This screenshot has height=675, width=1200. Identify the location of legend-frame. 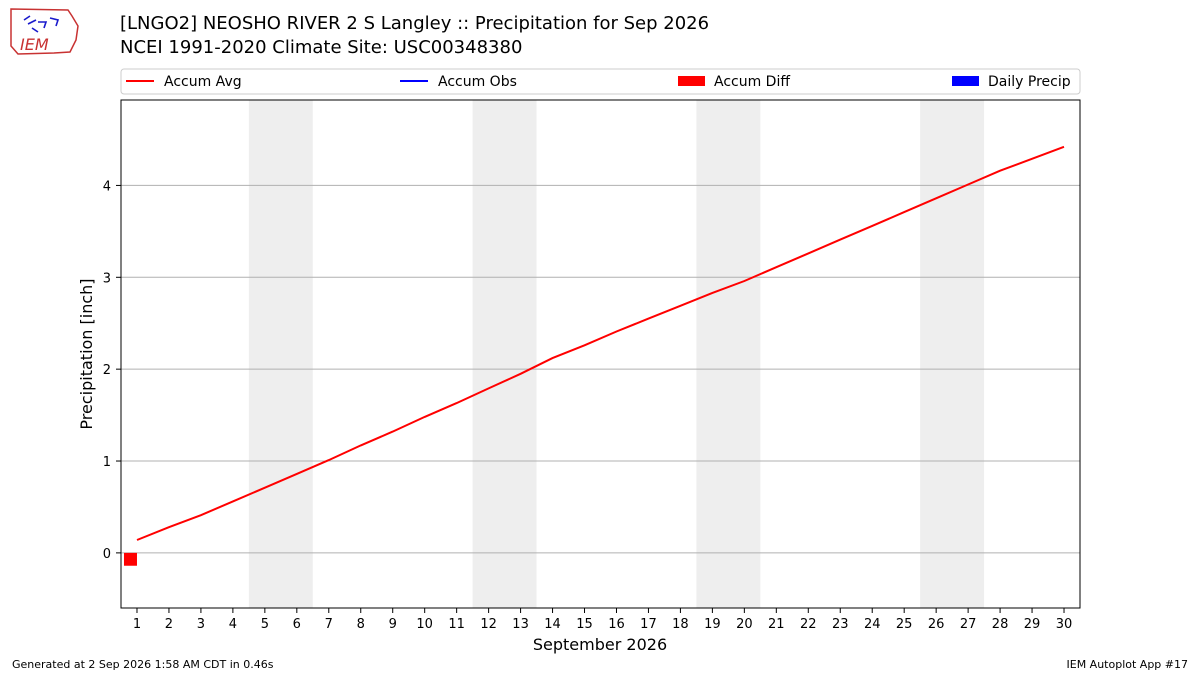
(600, 81).